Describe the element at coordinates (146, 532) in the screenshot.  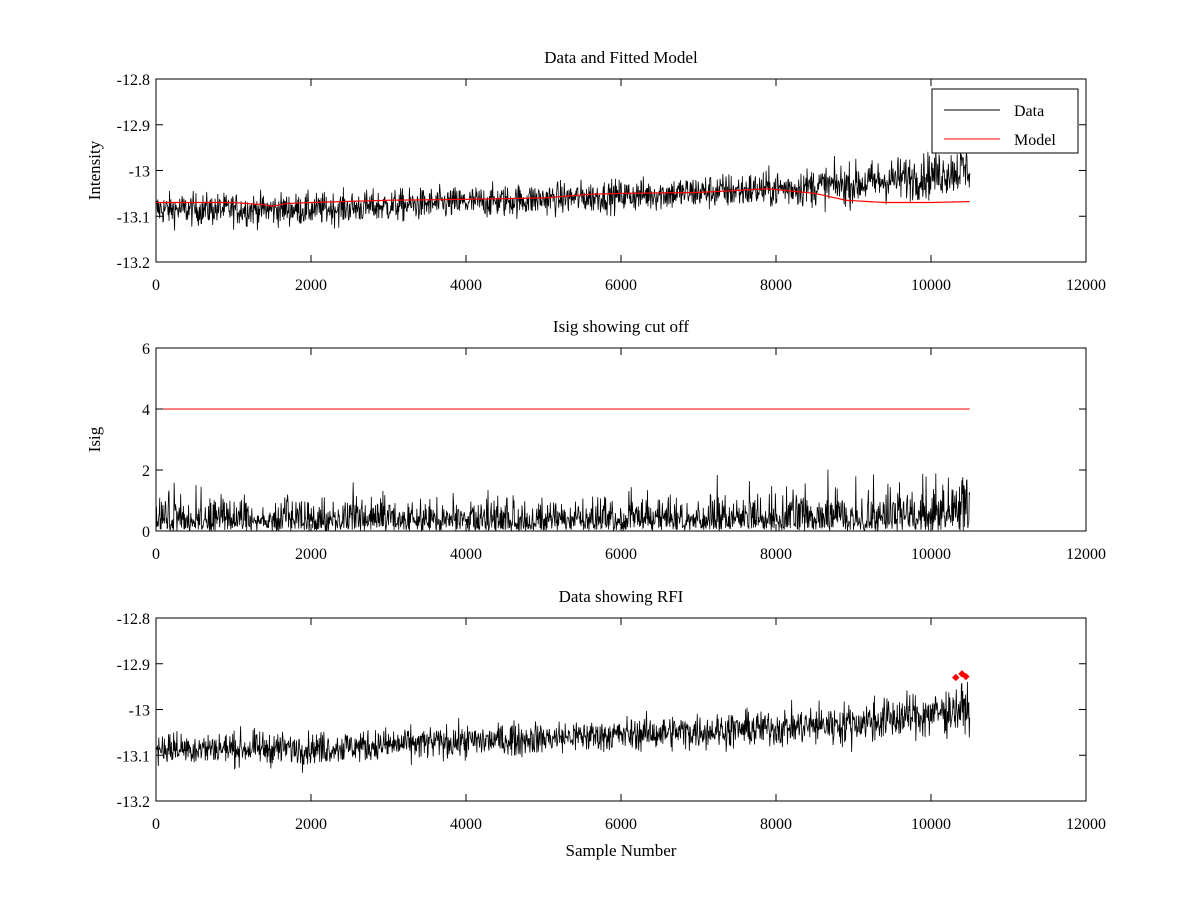
I see `y-tick-label: 0` at that location.